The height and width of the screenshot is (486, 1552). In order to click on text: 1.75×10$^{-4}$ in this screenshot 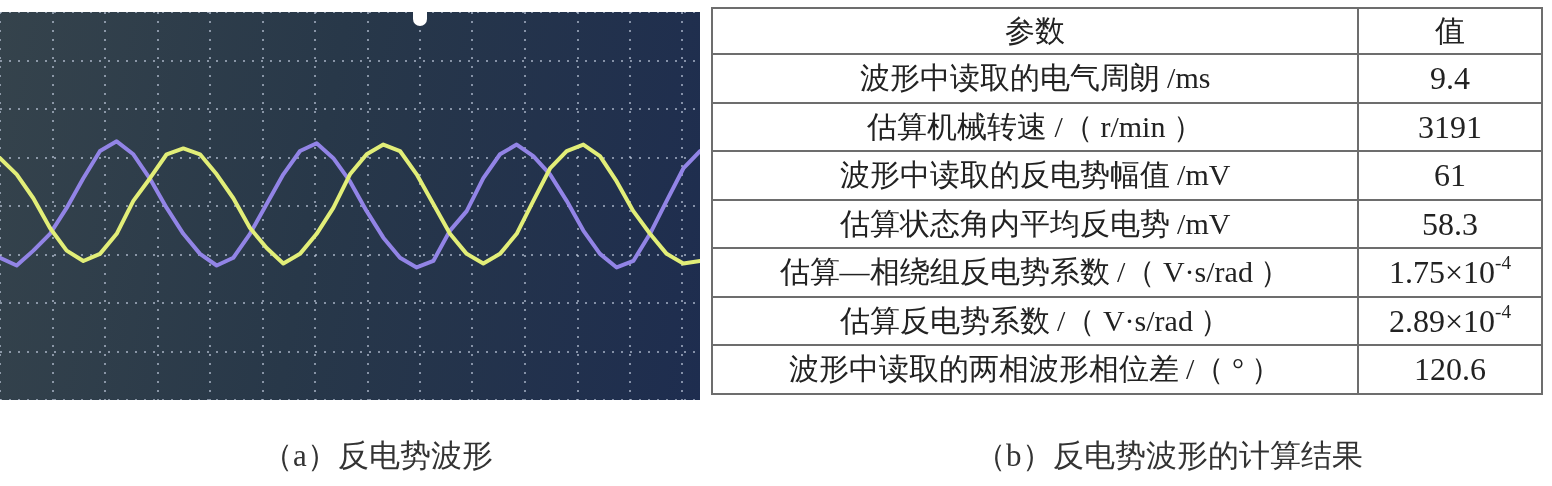, I will do `click(1450, 271)`.